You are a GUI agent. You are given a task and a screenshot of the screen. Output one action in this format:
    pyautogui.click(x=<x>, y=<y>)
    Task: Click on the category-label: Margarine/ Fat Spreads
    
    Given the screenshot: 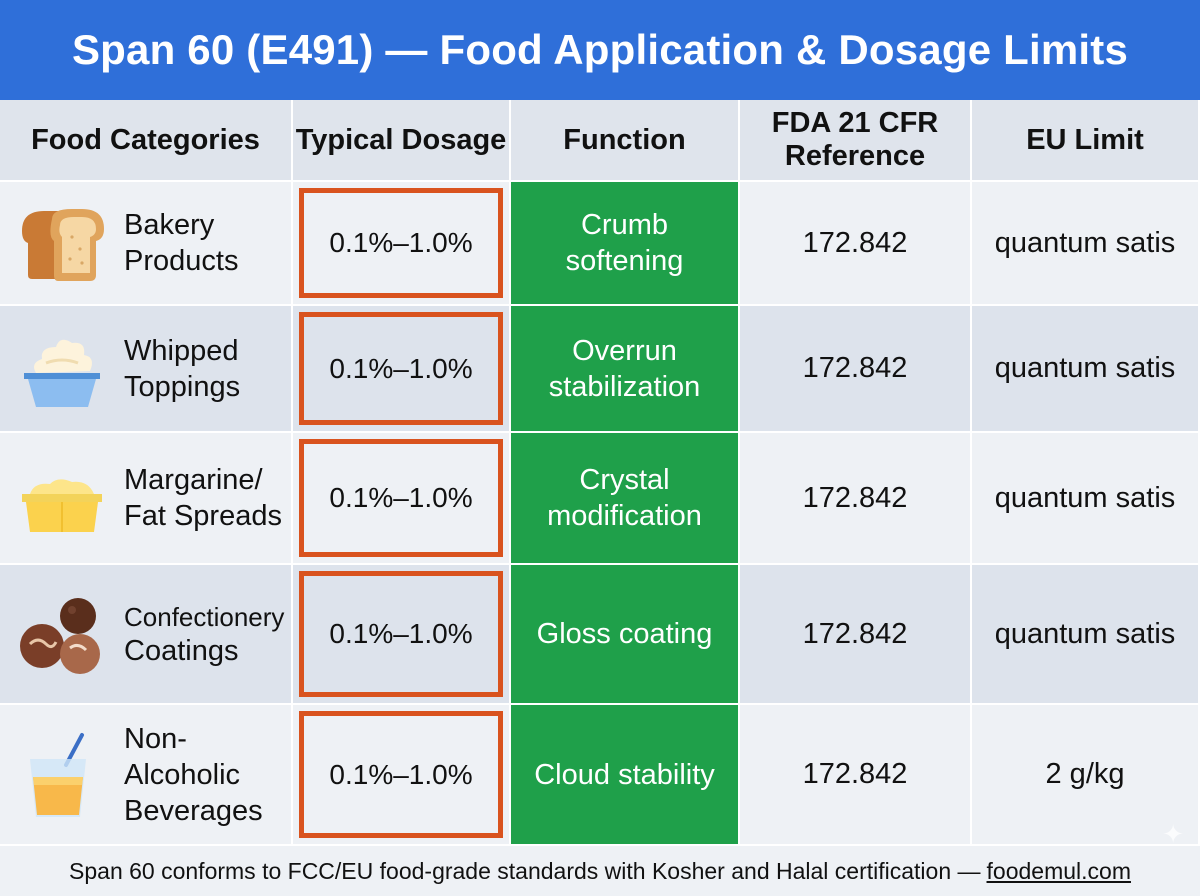 What is the action you would take?
    pyautogui.click(x=203, y=498)
    